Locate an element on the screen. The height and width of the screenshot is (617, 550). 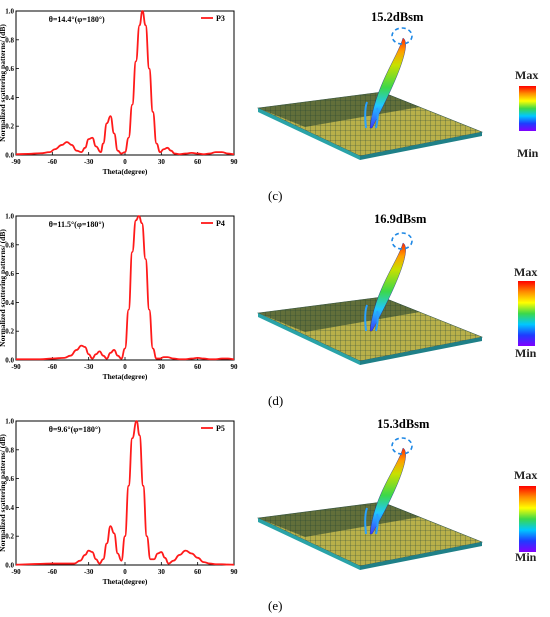
rcs-label: 15.3dBsm is located at coordinates (403, 424).